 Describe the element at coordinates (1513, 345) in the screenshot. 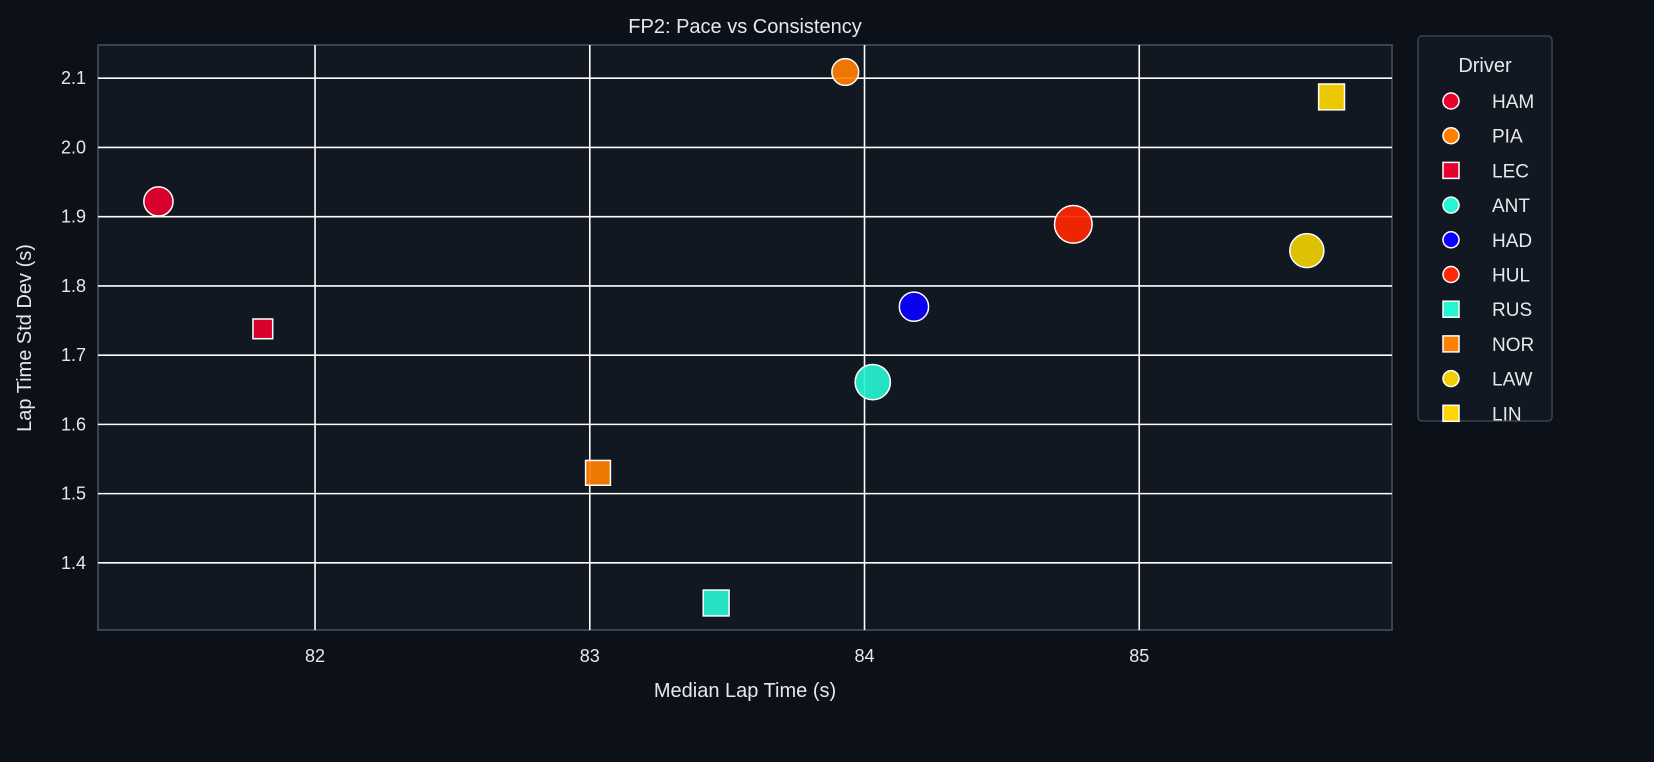

I see `legend-label-nor: NOR` at that location.